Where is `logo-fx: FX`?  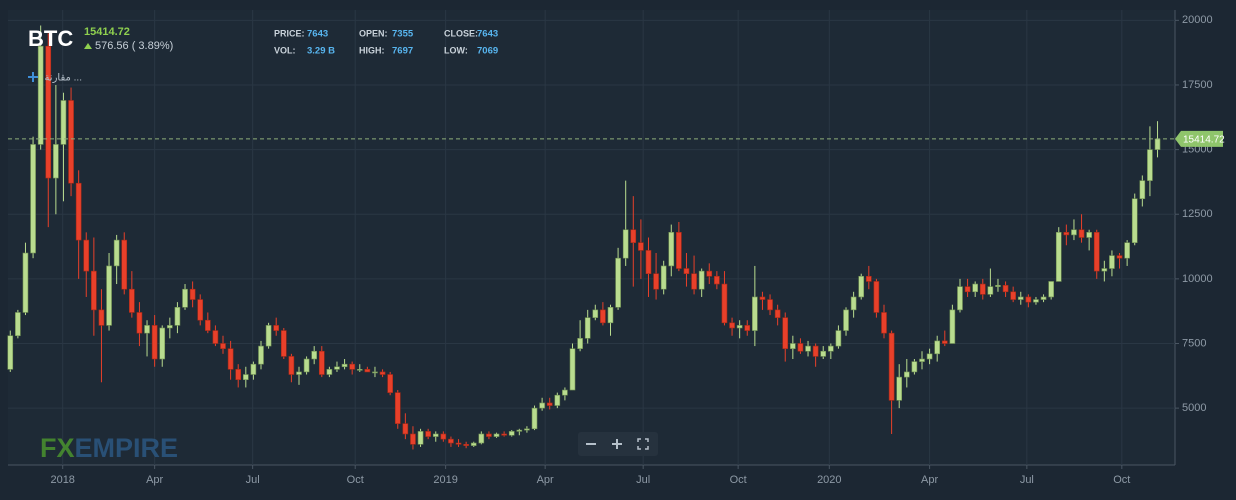 logo-fx: FX is located at coordinates (57, 448).